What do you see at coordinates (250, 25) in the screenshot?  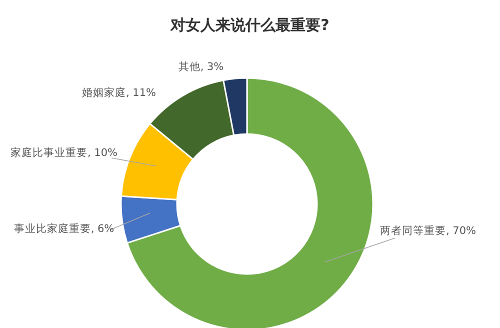 I see `chart-title: 对女人来说什么最重要?` at bounding box center [250, 25].